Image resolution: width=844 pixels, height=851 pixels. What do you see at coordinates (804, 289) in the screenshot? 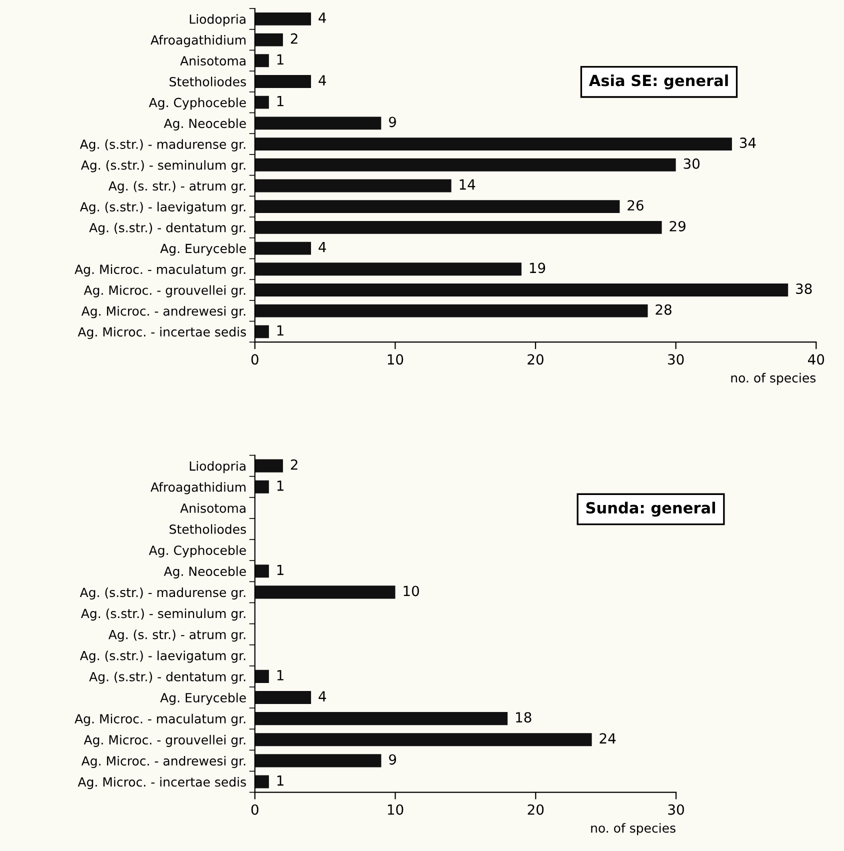
I see `data-label: 38` at bounding box center [804, 289].